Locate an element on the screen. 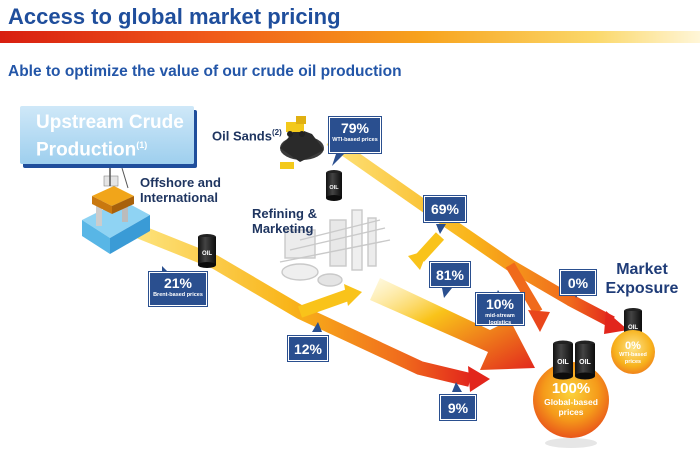  refining-flow-arrow is located at coordinates (452, 324).